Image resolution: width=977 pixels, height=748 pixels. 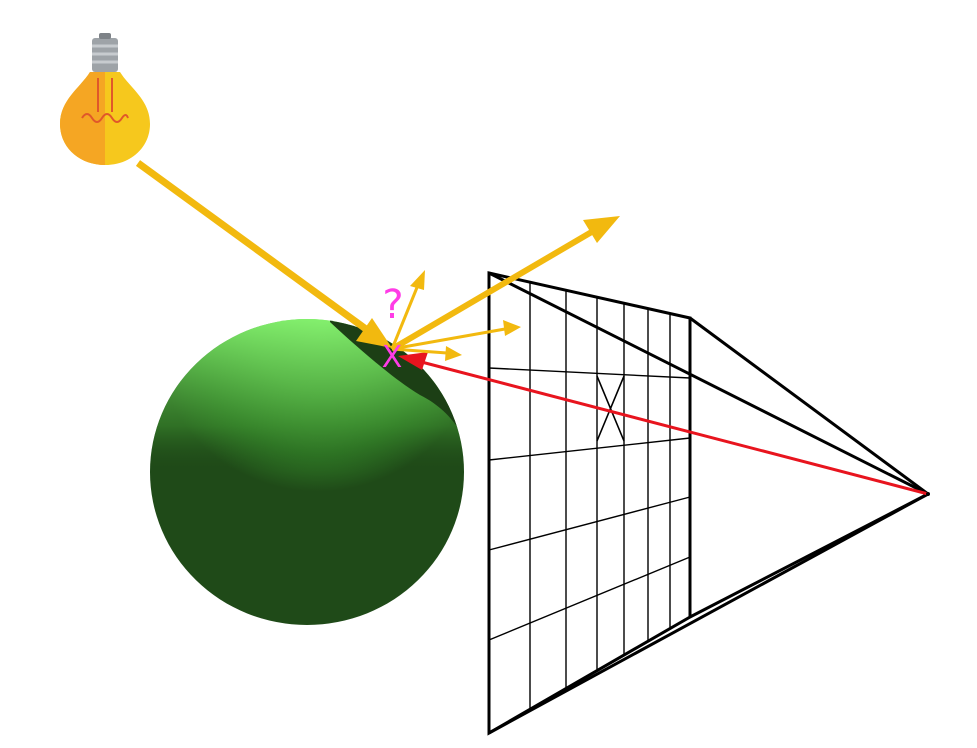 I want to click on reflection-ray-main, so click(x=493, y=289).